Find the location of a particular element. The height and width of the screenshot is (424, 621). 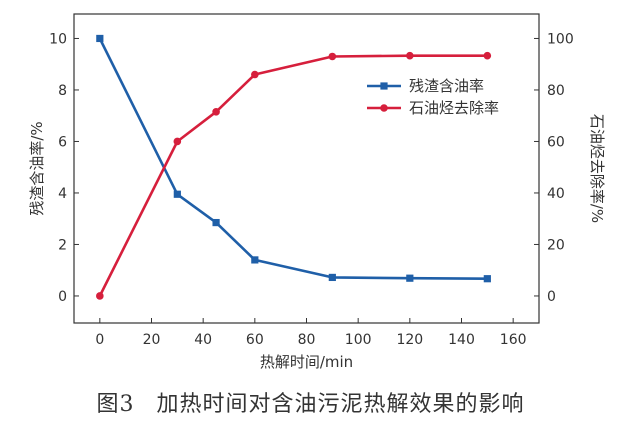

legend-item-2: 石油烃去除率 is located at coordinates (433, 108).